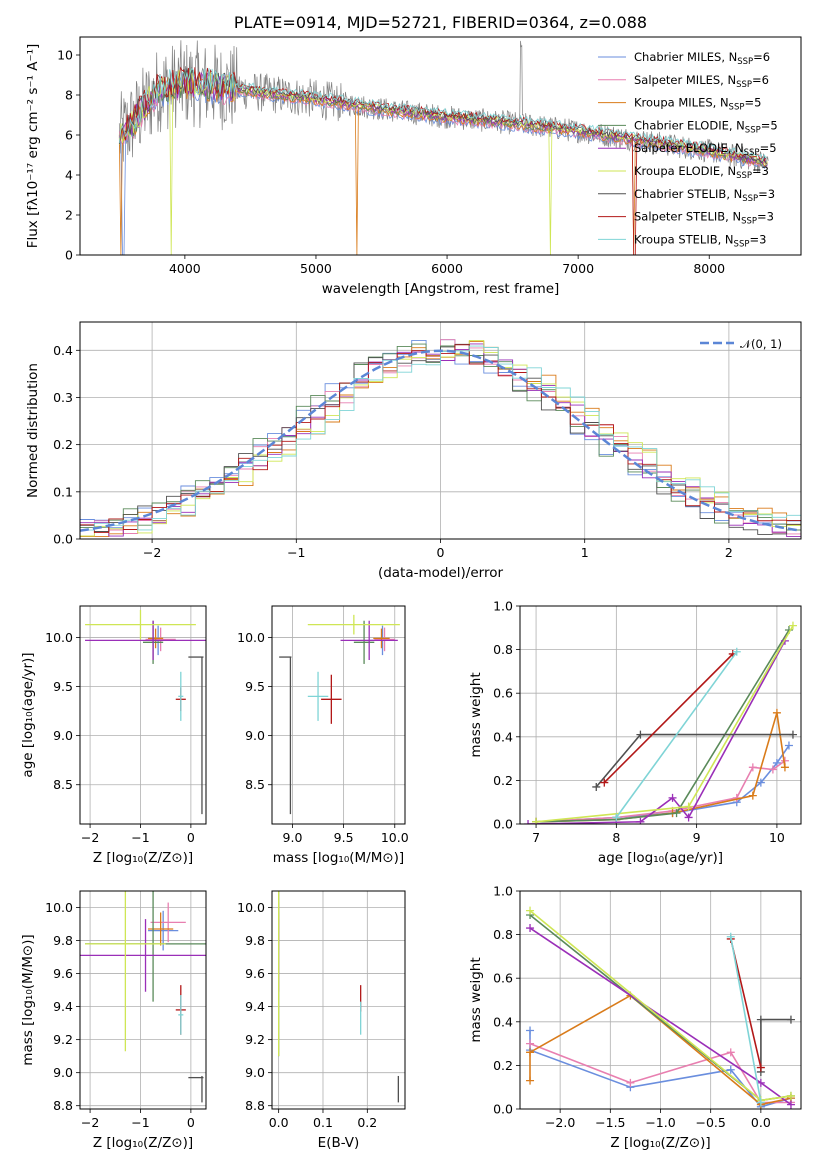 Image resolution: width=819 pixels, height=1170 pixels. Describe the element at coordinates (63, 1039) in the screenshot. I see `y-tick-label: 9.2` at that location.